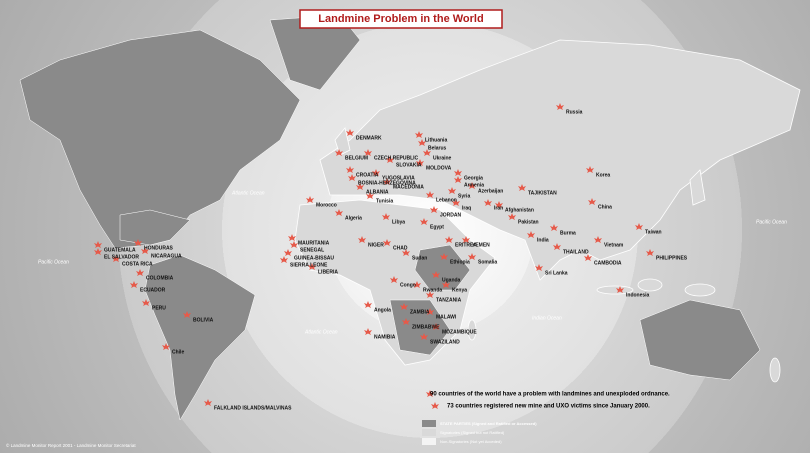 The image size is (810, 453). I want to click on legend-swatch, so click(429, 441).